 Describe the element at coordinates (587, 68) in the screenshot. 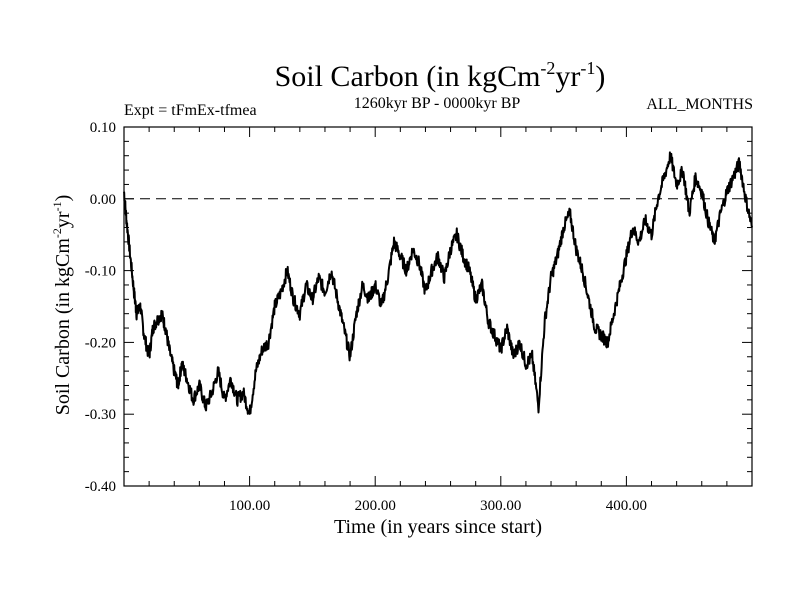

I see `title-sup2: -1` at that location.